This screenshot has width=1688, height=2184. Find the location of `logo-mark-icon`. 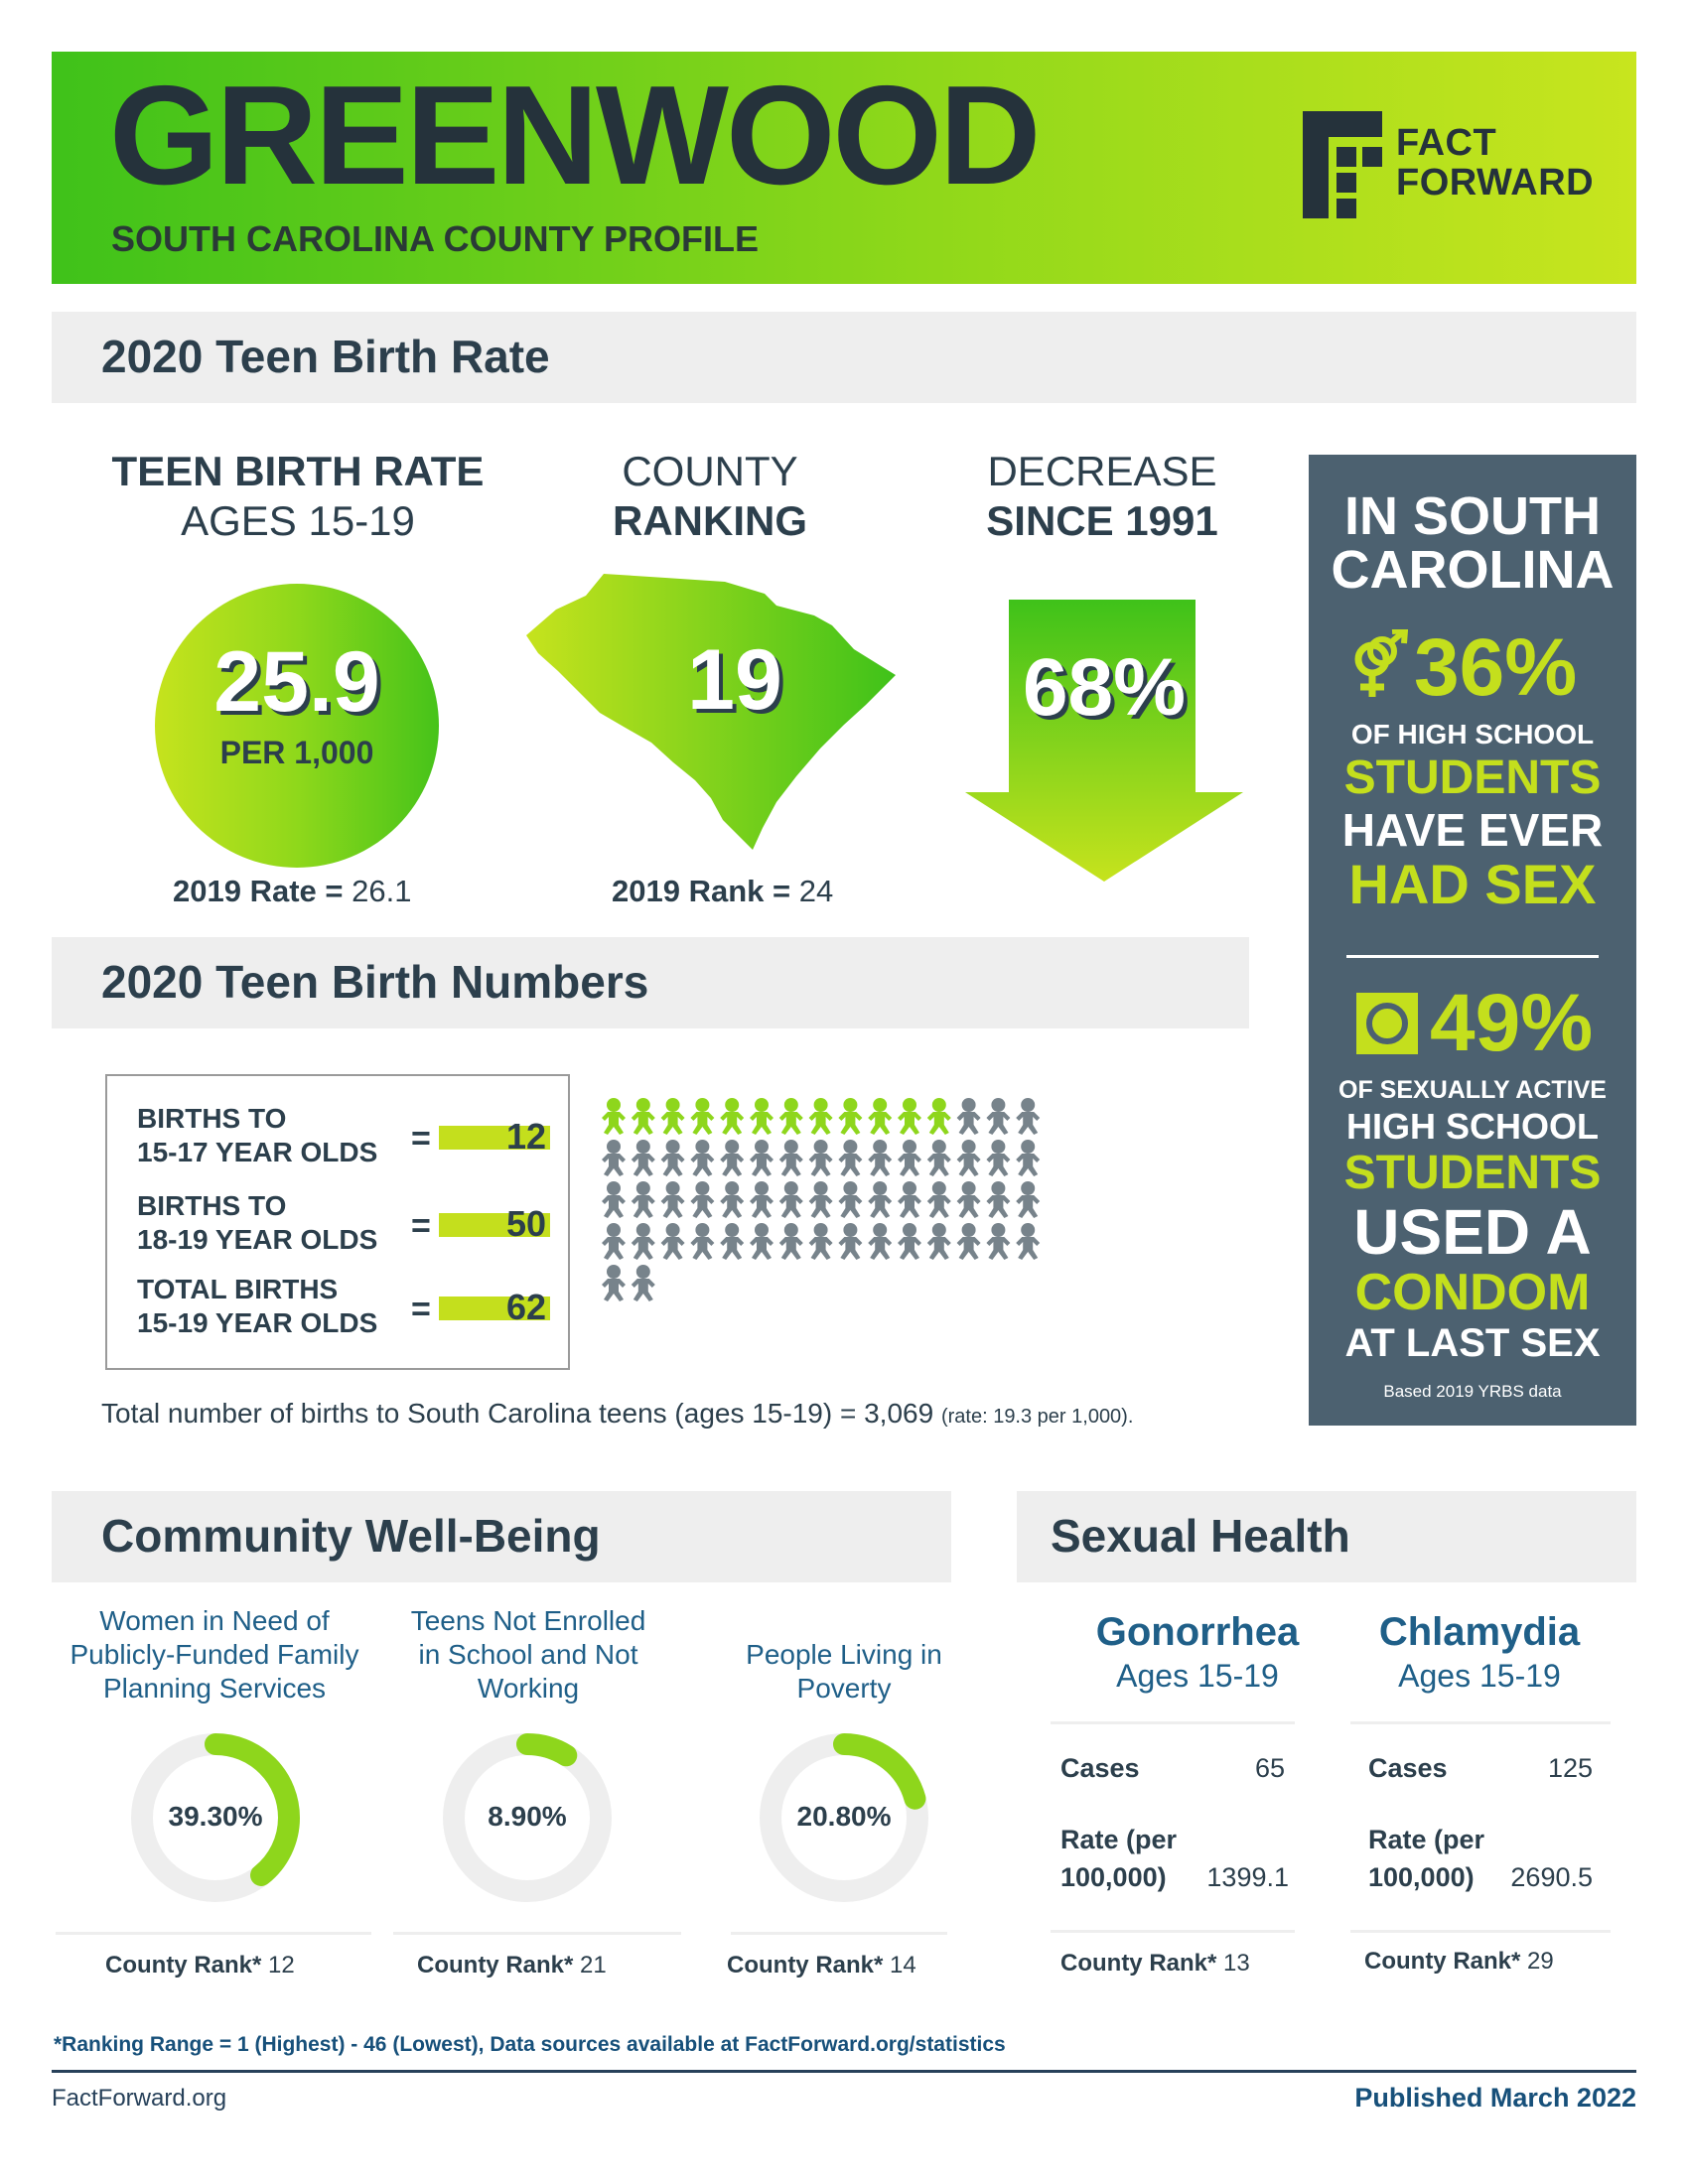

logo-mark-icon is located at coordinates (1342, 164).